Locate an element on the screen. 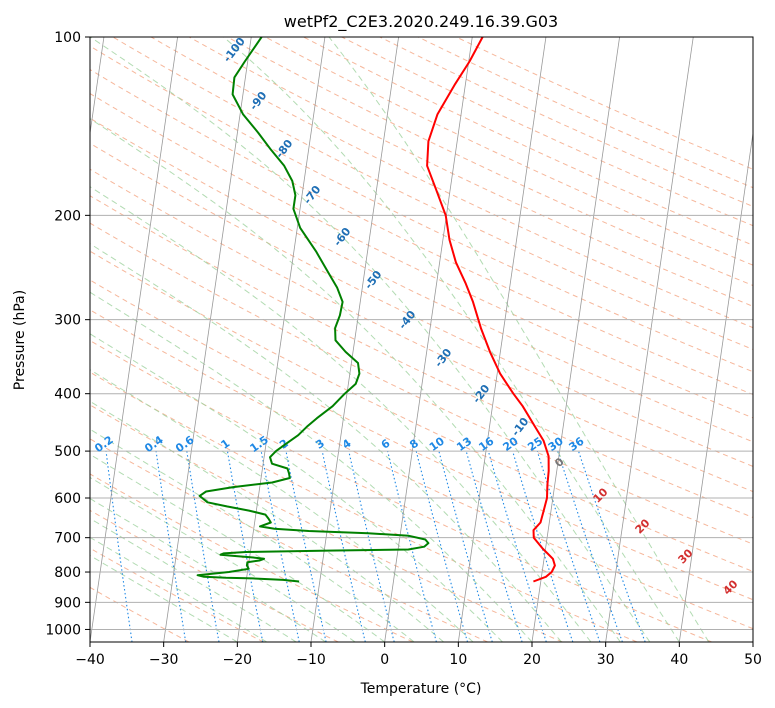 This screenshot has width=775, height=708. x-tick-label: 0 is located at coordinates (384, 660).